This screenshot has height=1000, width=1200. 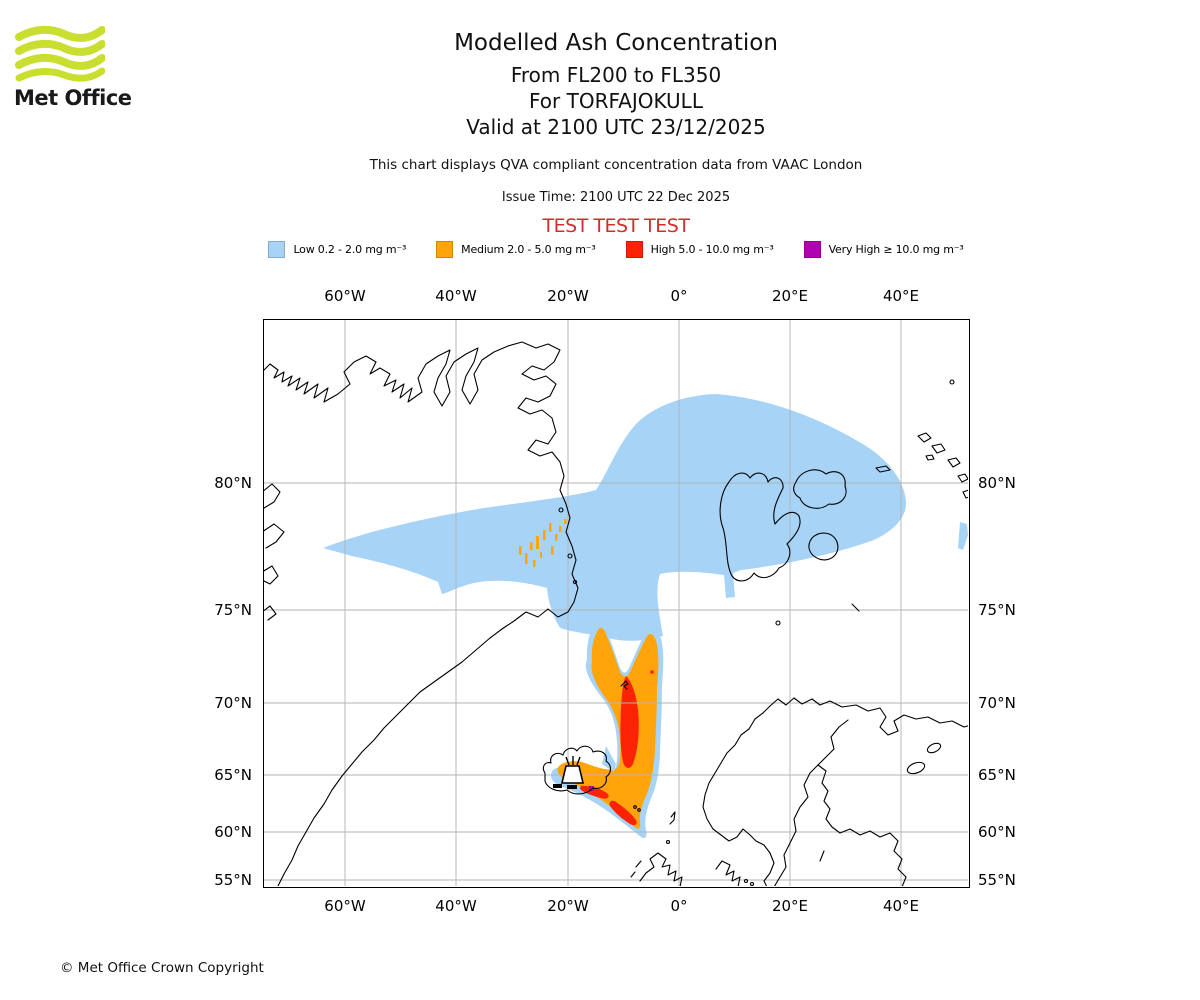 What do you see at coordinates (568, 296) in the screenshot?
I see `top-axis-label: 20°W` at bounding box center [568, 296].